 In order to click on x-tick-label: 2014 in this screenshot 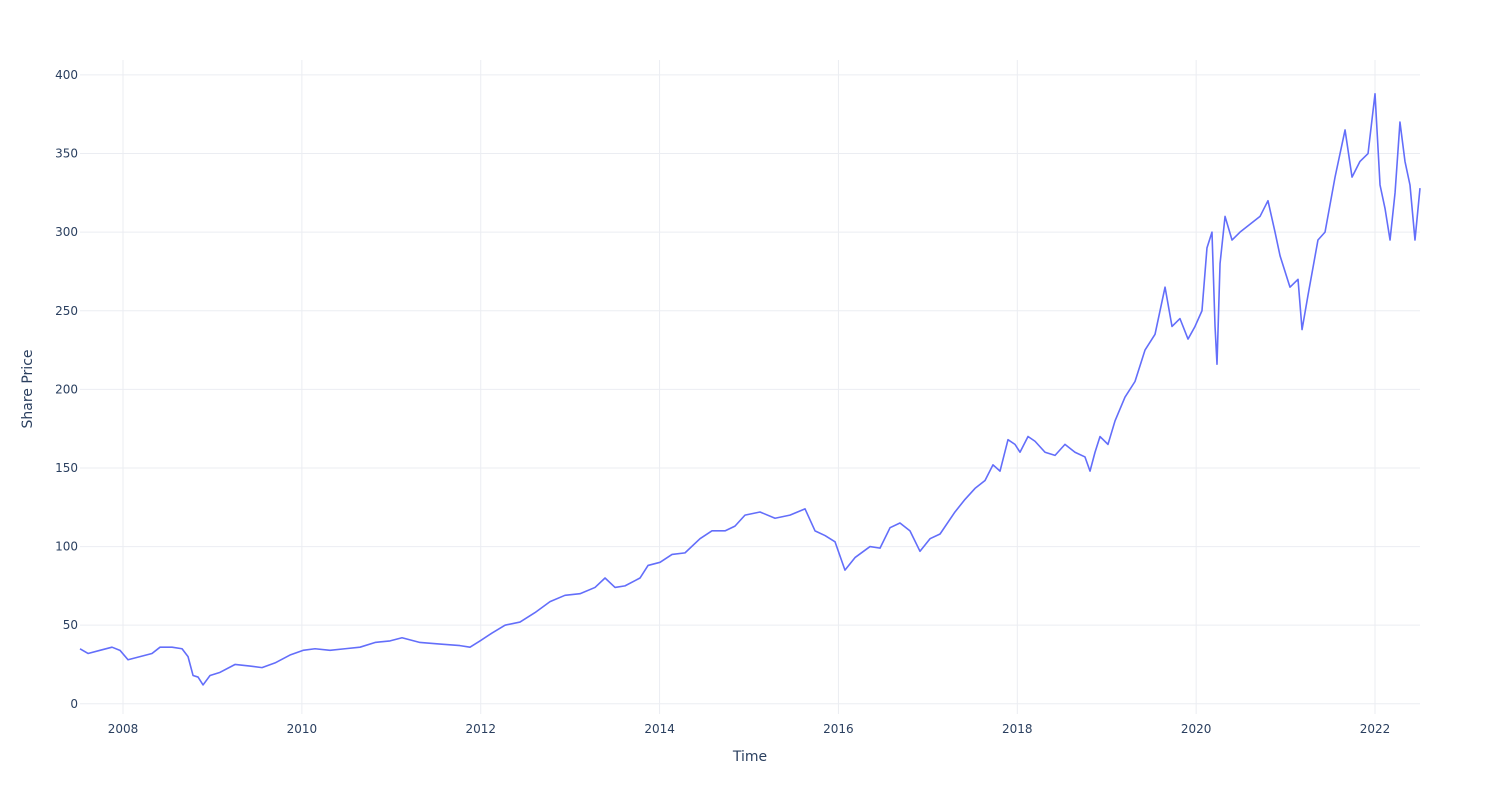, I will do `click(659, 729)`.